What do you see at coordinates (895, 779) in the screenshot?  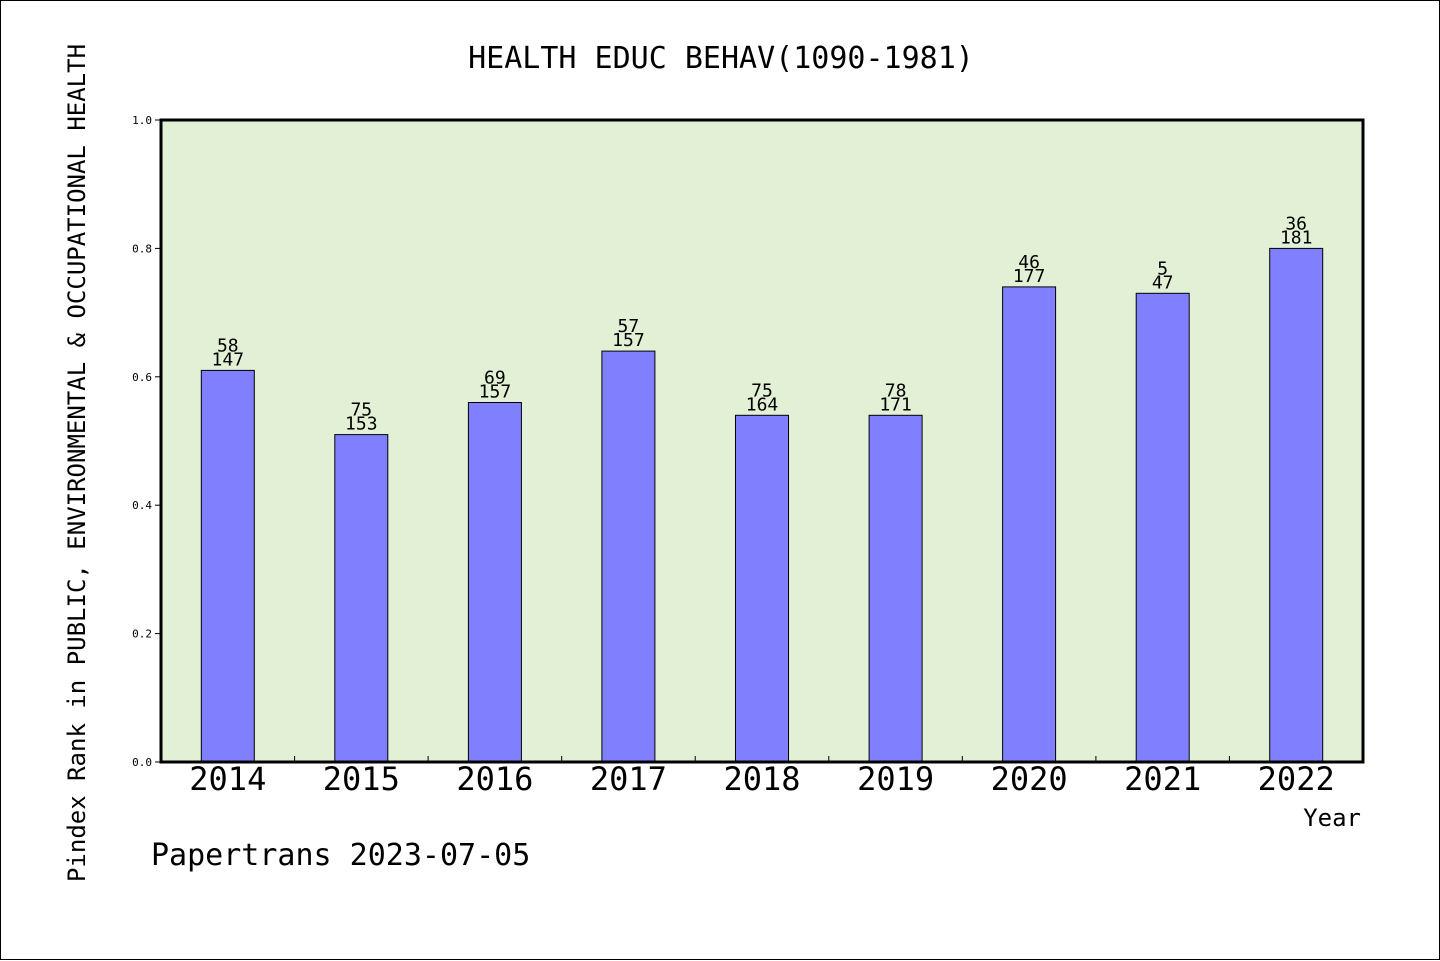 I see `x-tick-label: 2019` at bounding box center [895, 779].